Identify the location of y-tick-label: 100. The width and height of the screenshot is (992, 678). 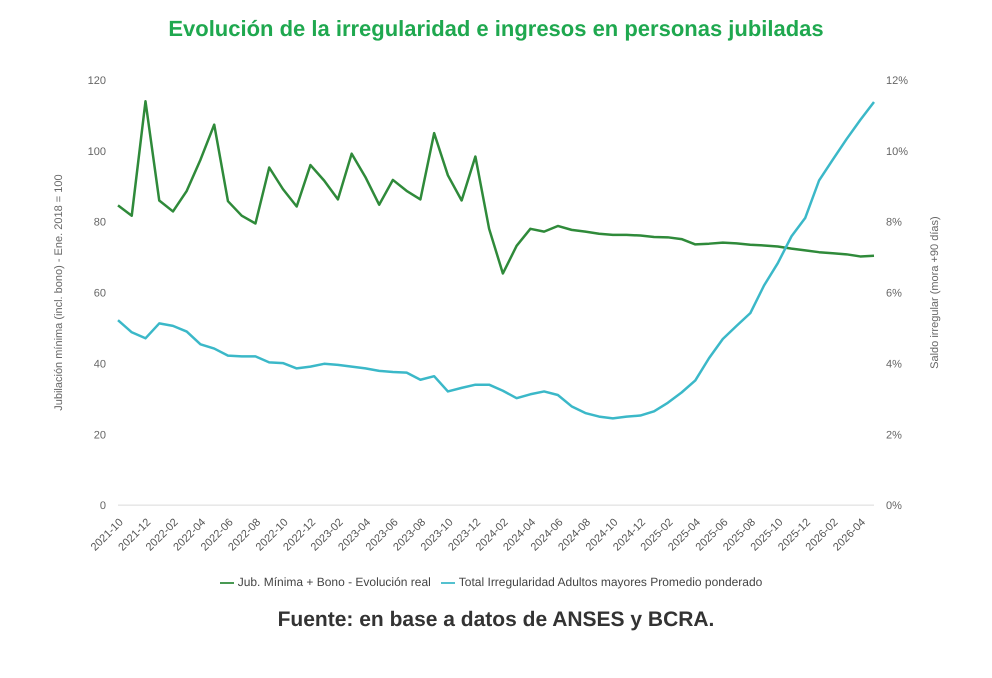
(97, 152).